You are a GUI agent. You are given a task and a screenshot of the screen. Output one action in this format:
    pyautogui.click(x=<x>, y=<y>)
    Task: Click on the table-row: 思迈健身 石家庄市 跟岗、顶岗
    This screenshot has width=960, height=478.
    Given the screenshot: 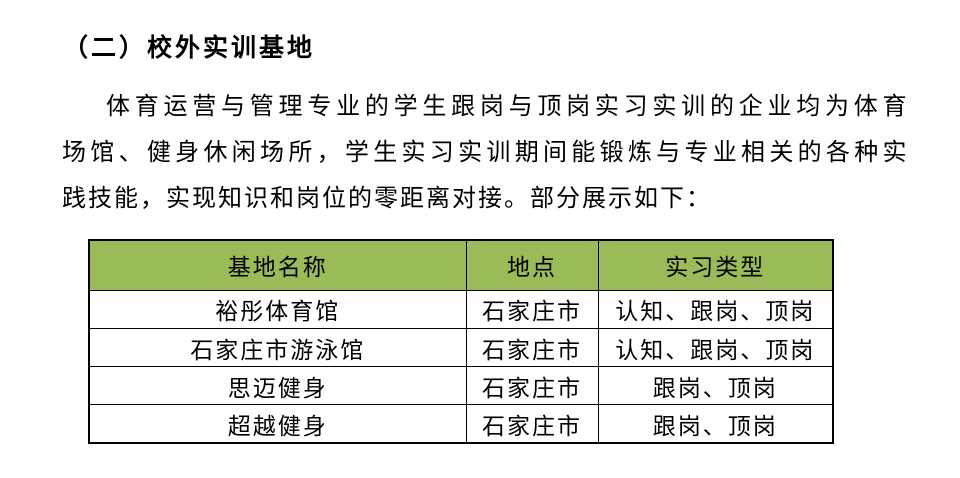 What is the action you would take?
    pyautogui.click(x=461, y=386)
    